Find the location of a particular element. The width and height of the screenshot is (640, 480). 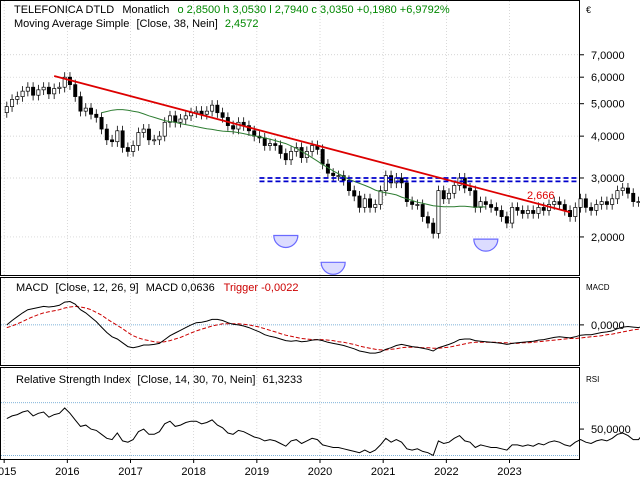

x-tick-label: 2023 is located at coordinates (509, 472).